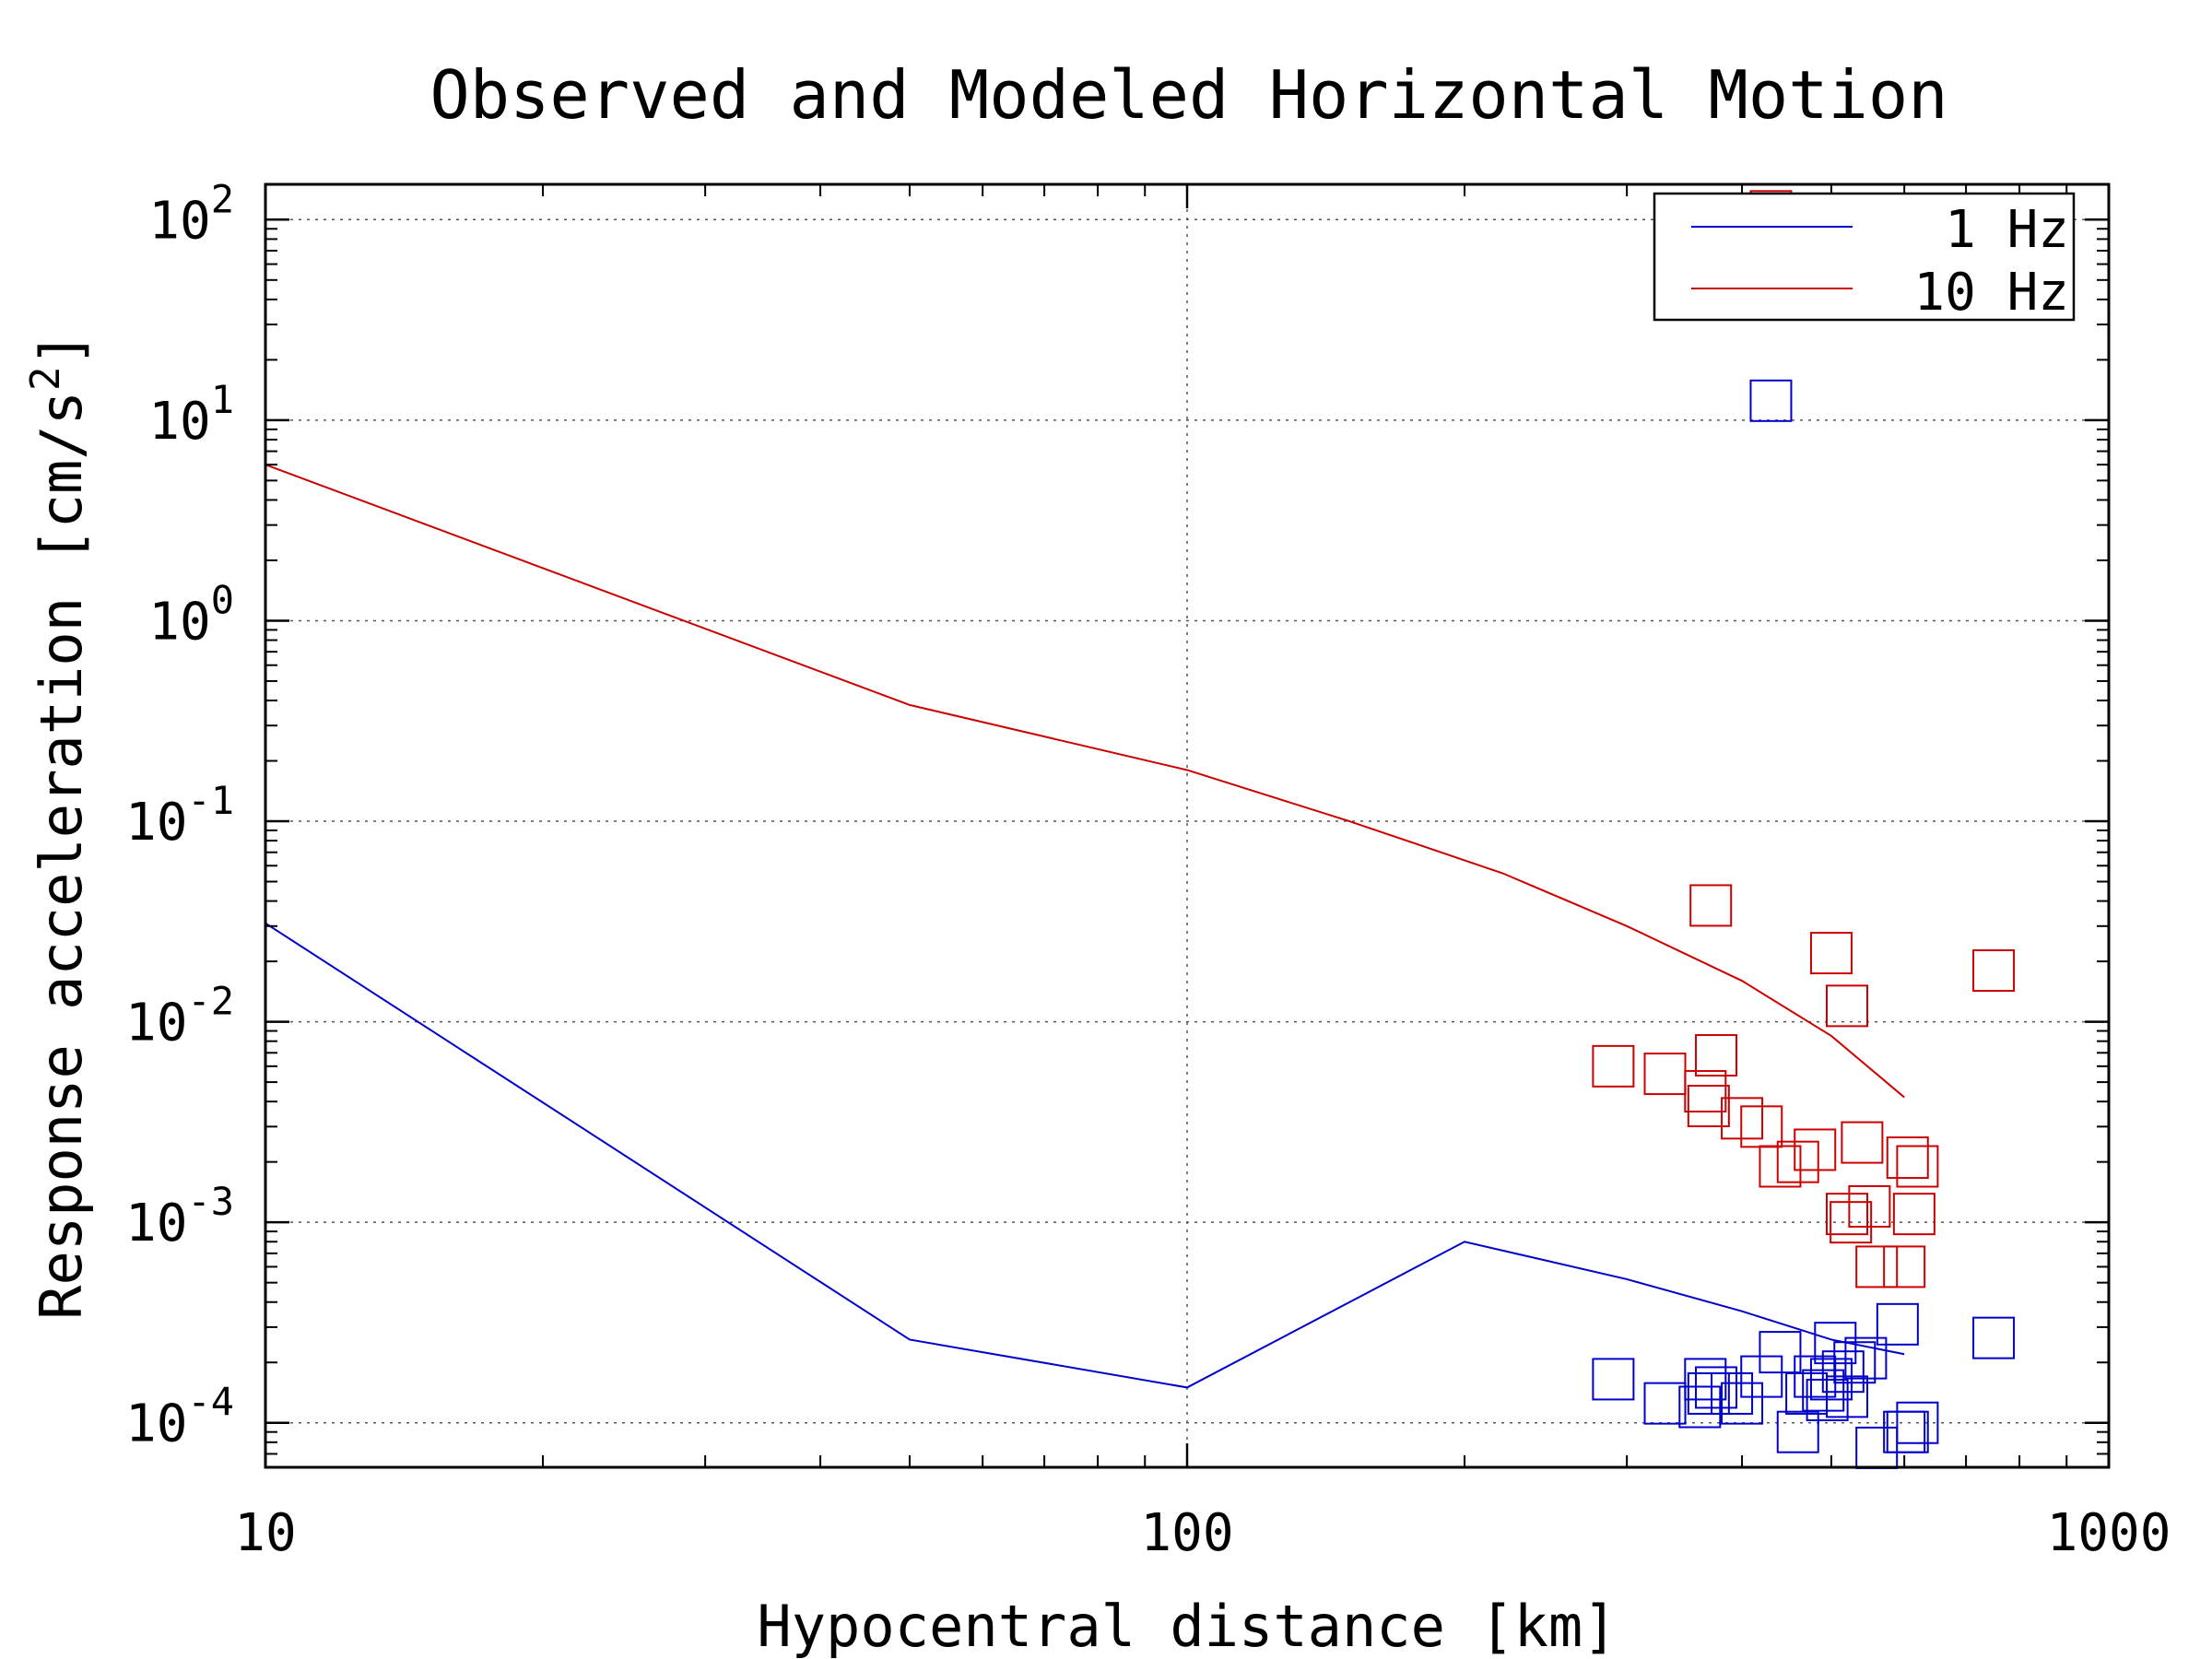 The image size is (2212, 1659). What do you see at coordinates (222, 198) in the screenshot?
I see `y-tick-exponent: 2` at bounding box center [222, 198].